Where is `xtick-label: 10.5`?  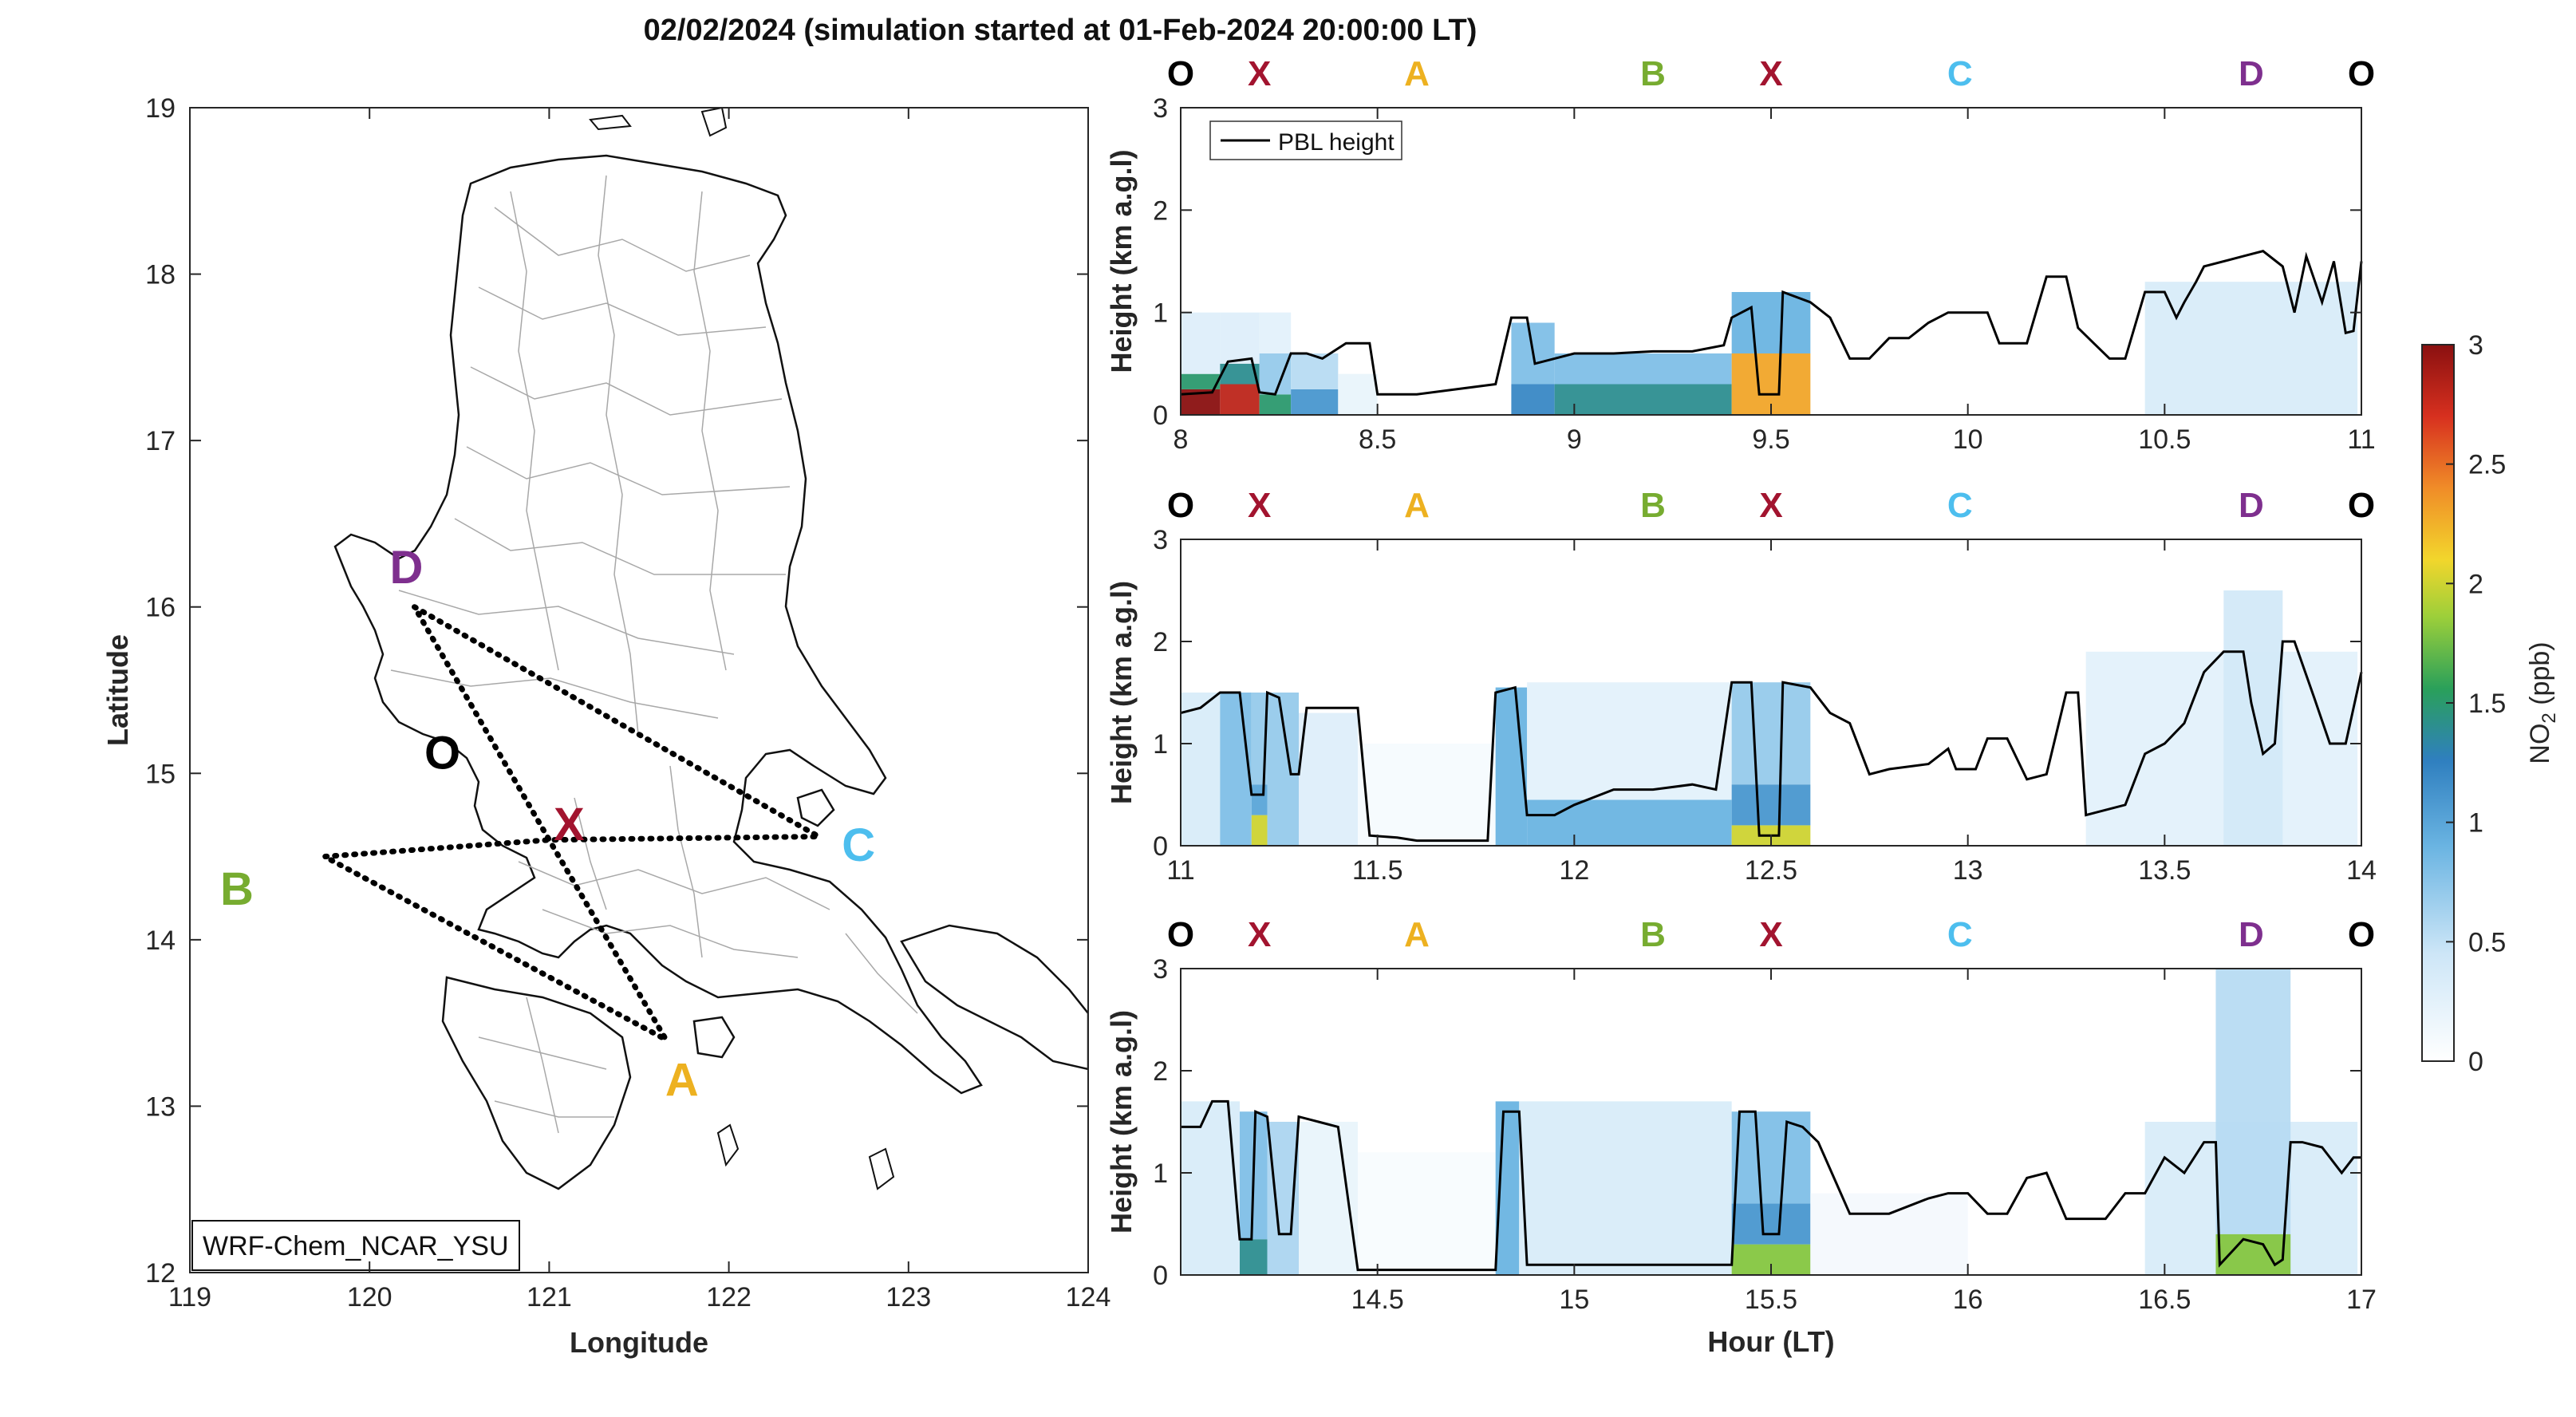
xtick-label: 10.5 is located at coordinates (2164, 440).